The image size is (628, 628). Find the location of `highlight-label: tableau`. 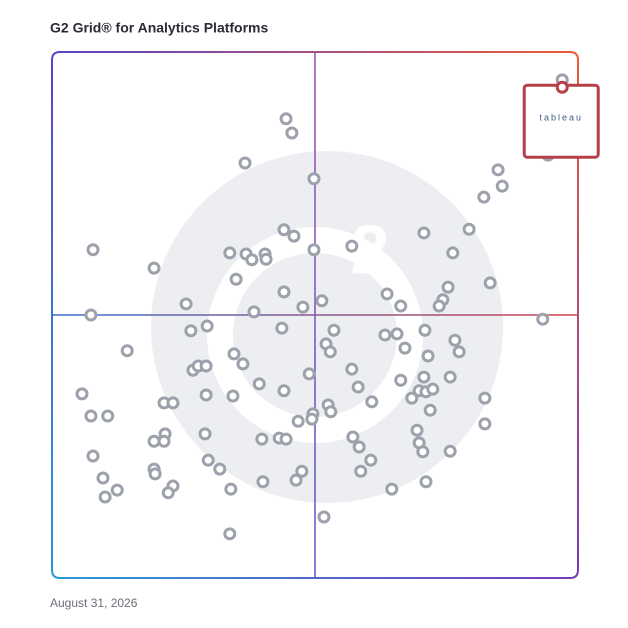

highlight-label: tableau is located at coordinates (561, 118).